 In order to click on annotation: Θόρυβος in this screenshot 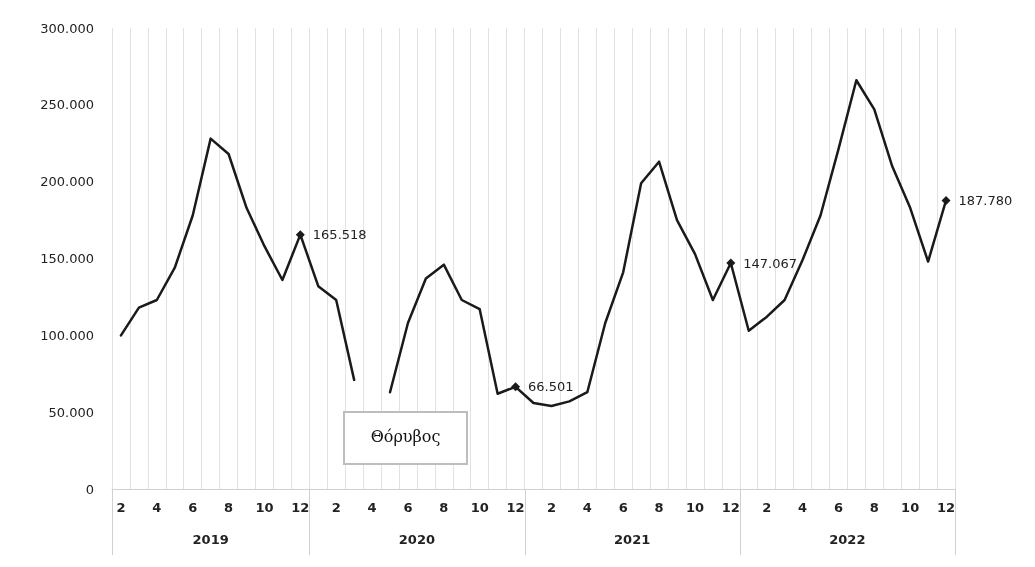, I will do `click(405, 436)`.